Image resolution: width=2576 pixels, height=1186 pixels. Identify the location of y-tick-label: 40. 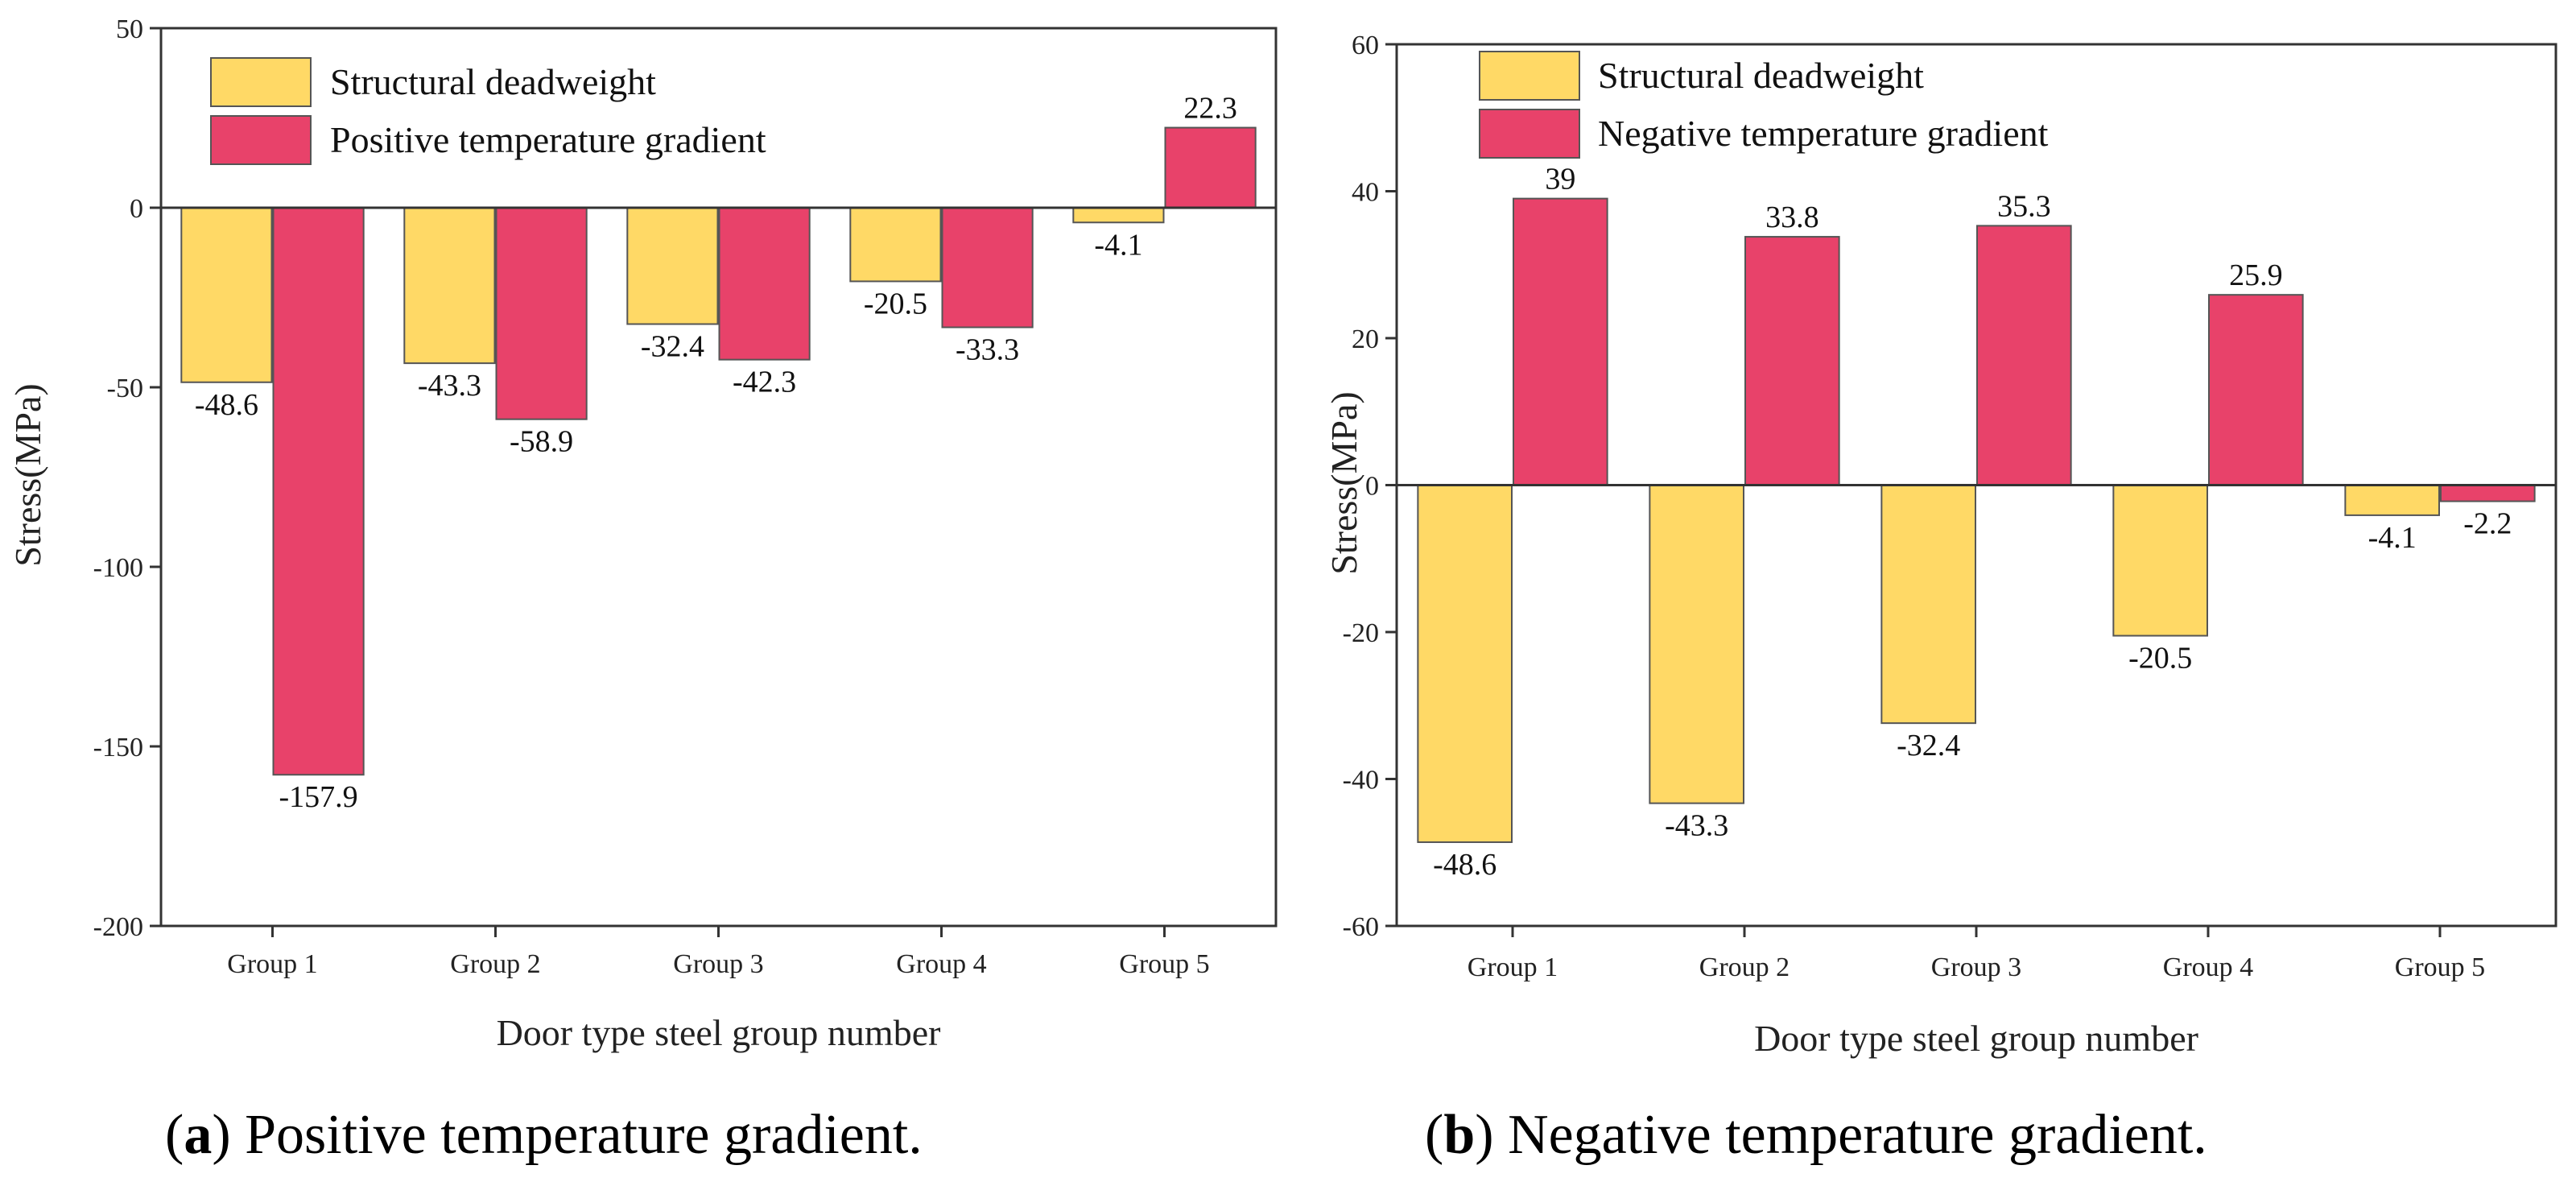
(1365, 193).